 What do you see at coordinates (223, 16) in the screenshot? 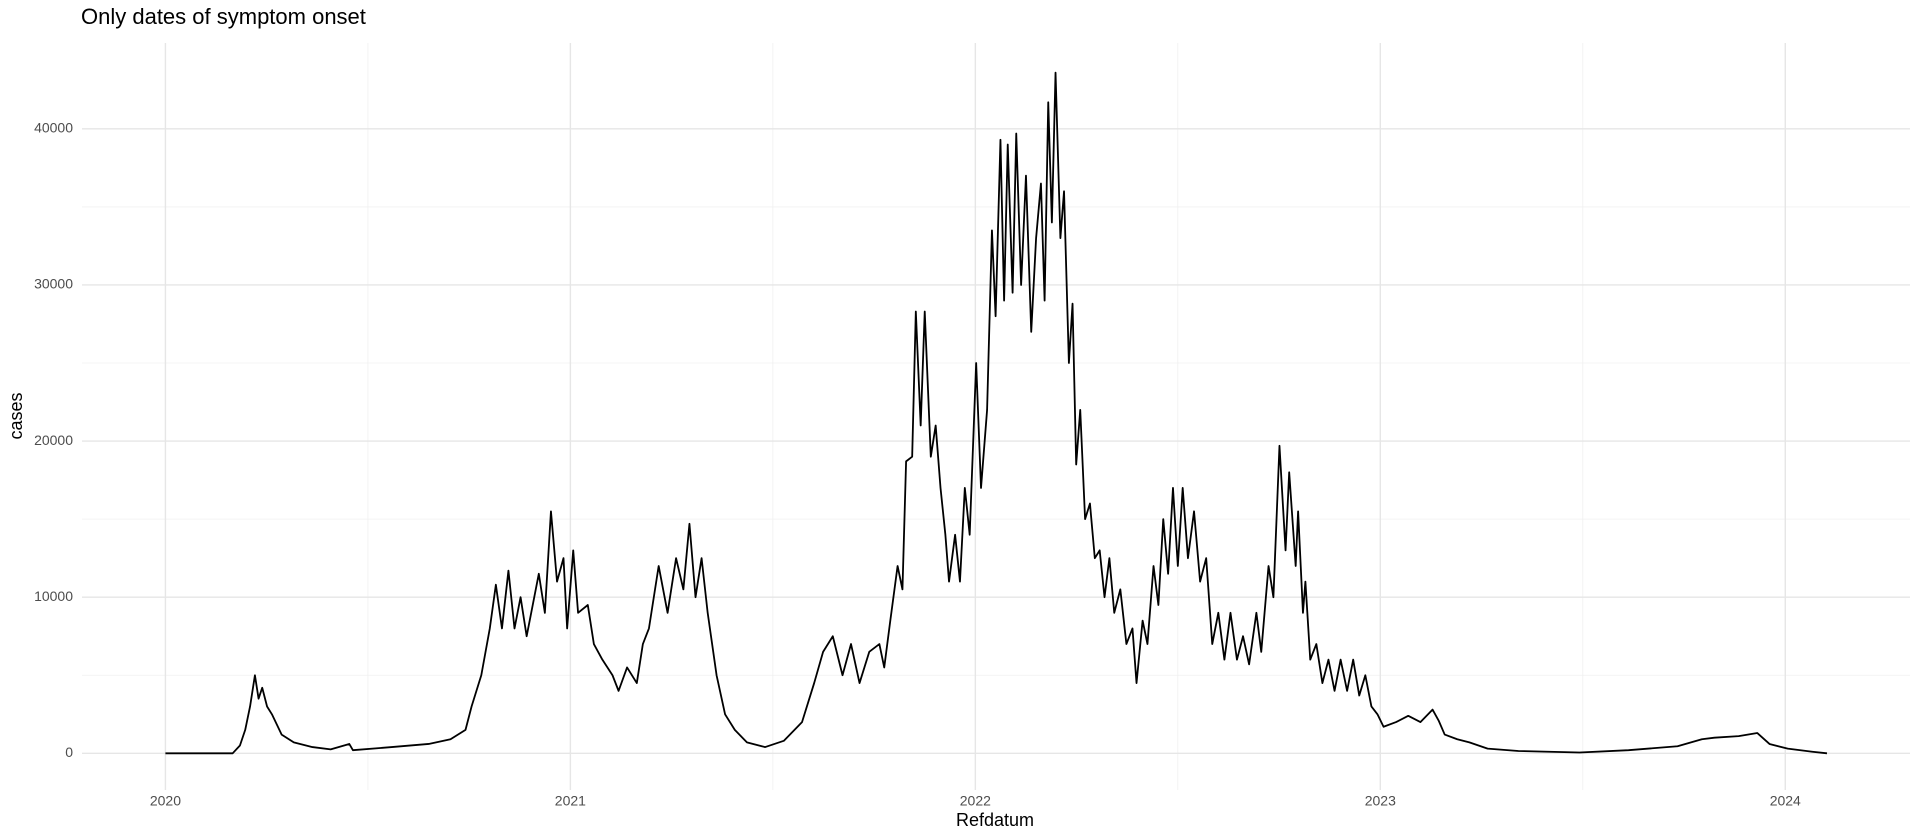
I see `chart-title: Only dates of symptom onset` at bounding box center [223, 16].